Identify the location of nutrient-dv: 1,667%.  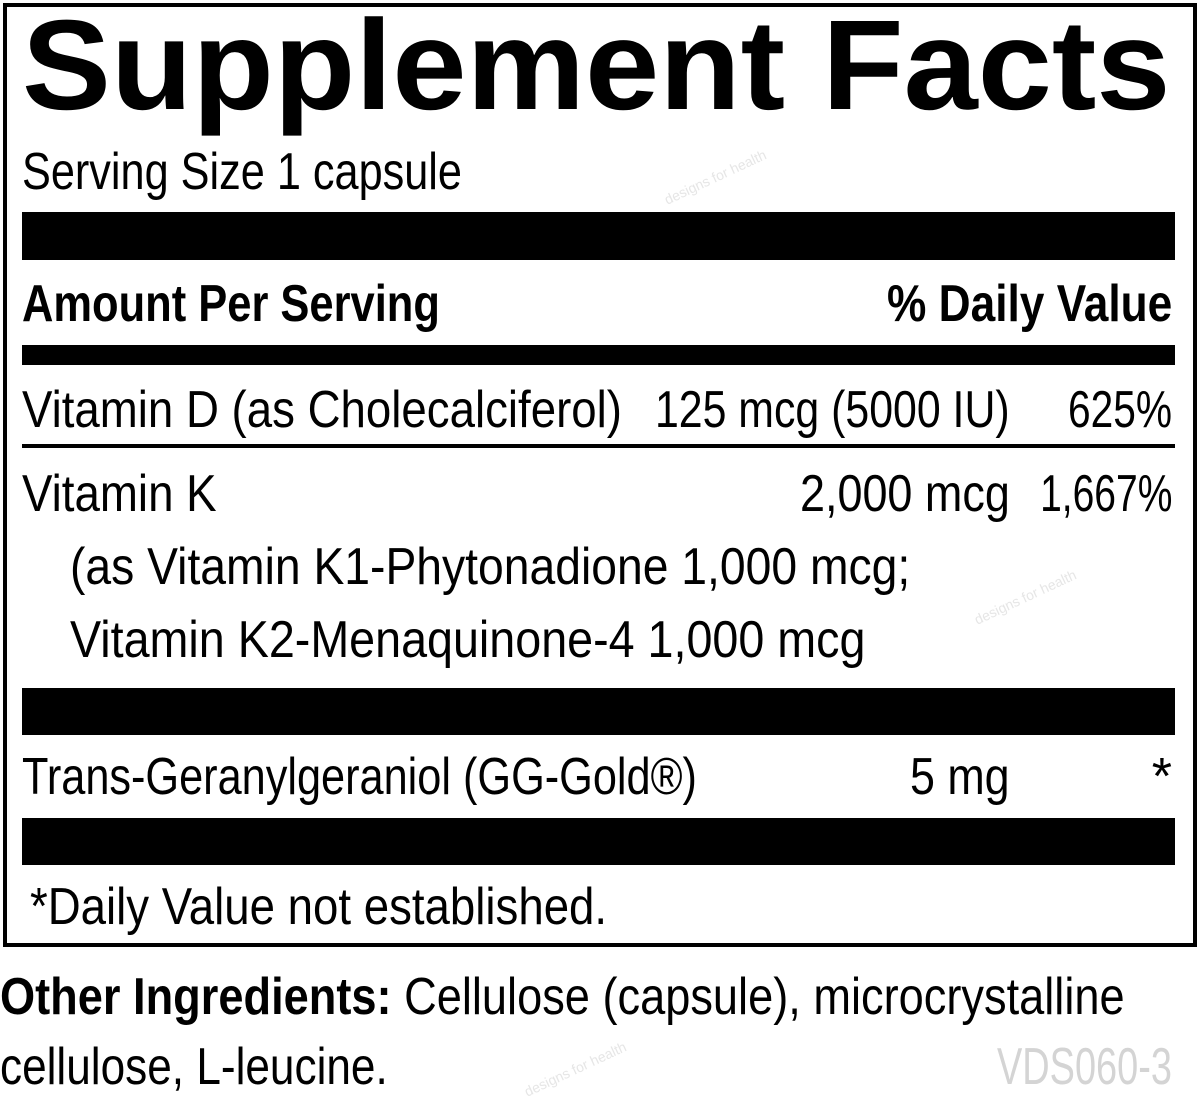
(1105, 494).